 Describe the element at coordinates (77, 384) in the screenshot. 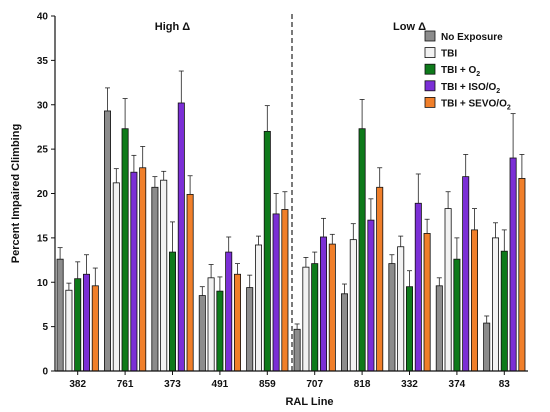

I see `x-tick-label-382: 382` at that location.